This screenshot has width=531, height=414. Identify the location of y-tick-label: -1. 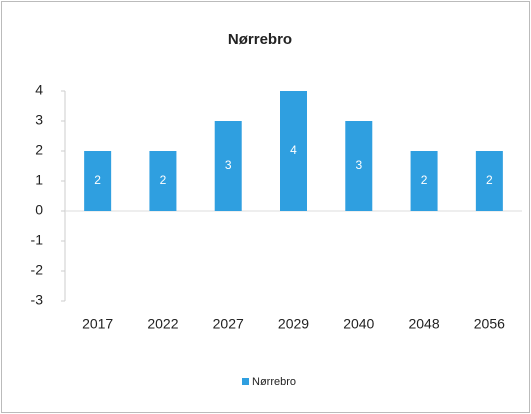
(37, 240).